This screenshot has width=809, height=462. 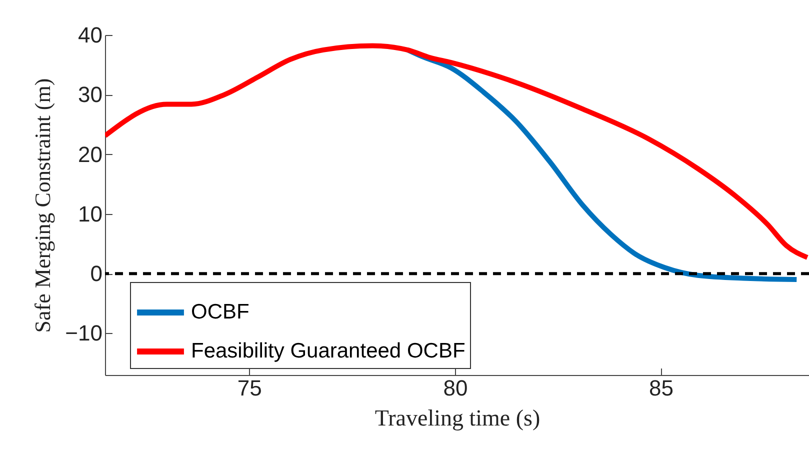 What do you see at coordinates (90, 213) in the screenshot?
I see `y-tick-label: 10` at bounding box center [90, 213].